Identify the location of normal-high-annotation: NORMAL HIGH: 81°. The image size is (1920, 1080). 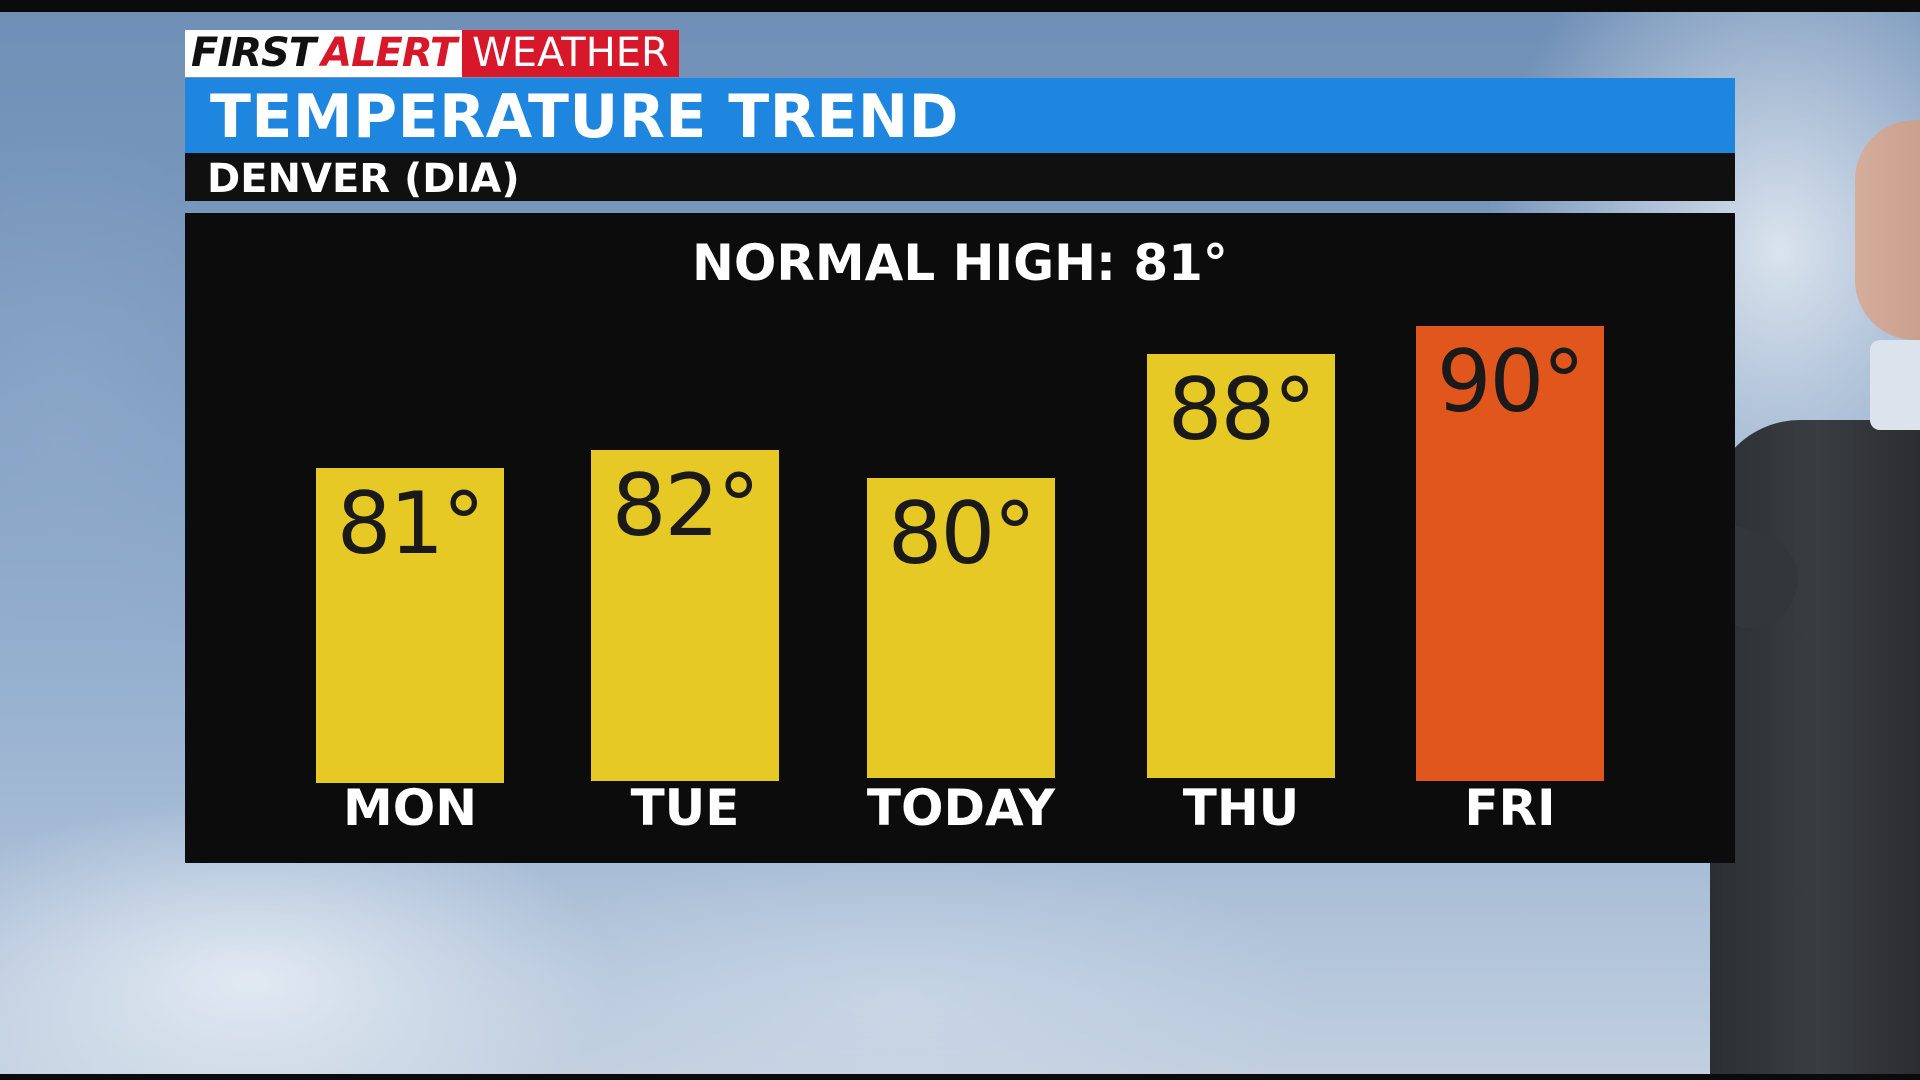
(960, 263).